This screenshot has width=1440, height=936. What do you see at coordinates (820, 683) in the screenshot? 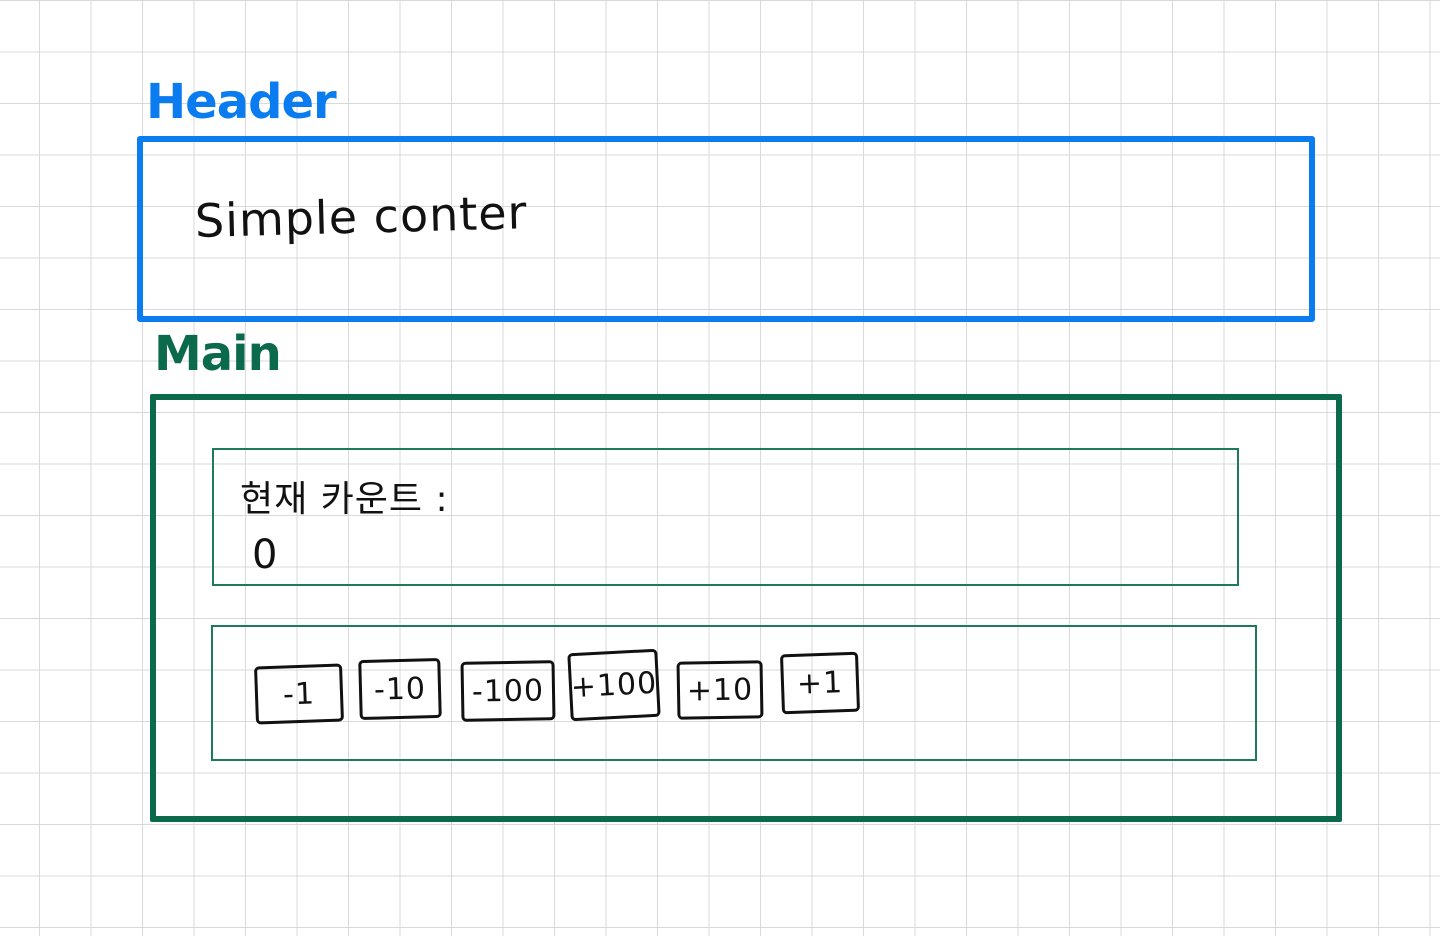
I see `plus-1-button: +1` at bounding box center [820, 683].